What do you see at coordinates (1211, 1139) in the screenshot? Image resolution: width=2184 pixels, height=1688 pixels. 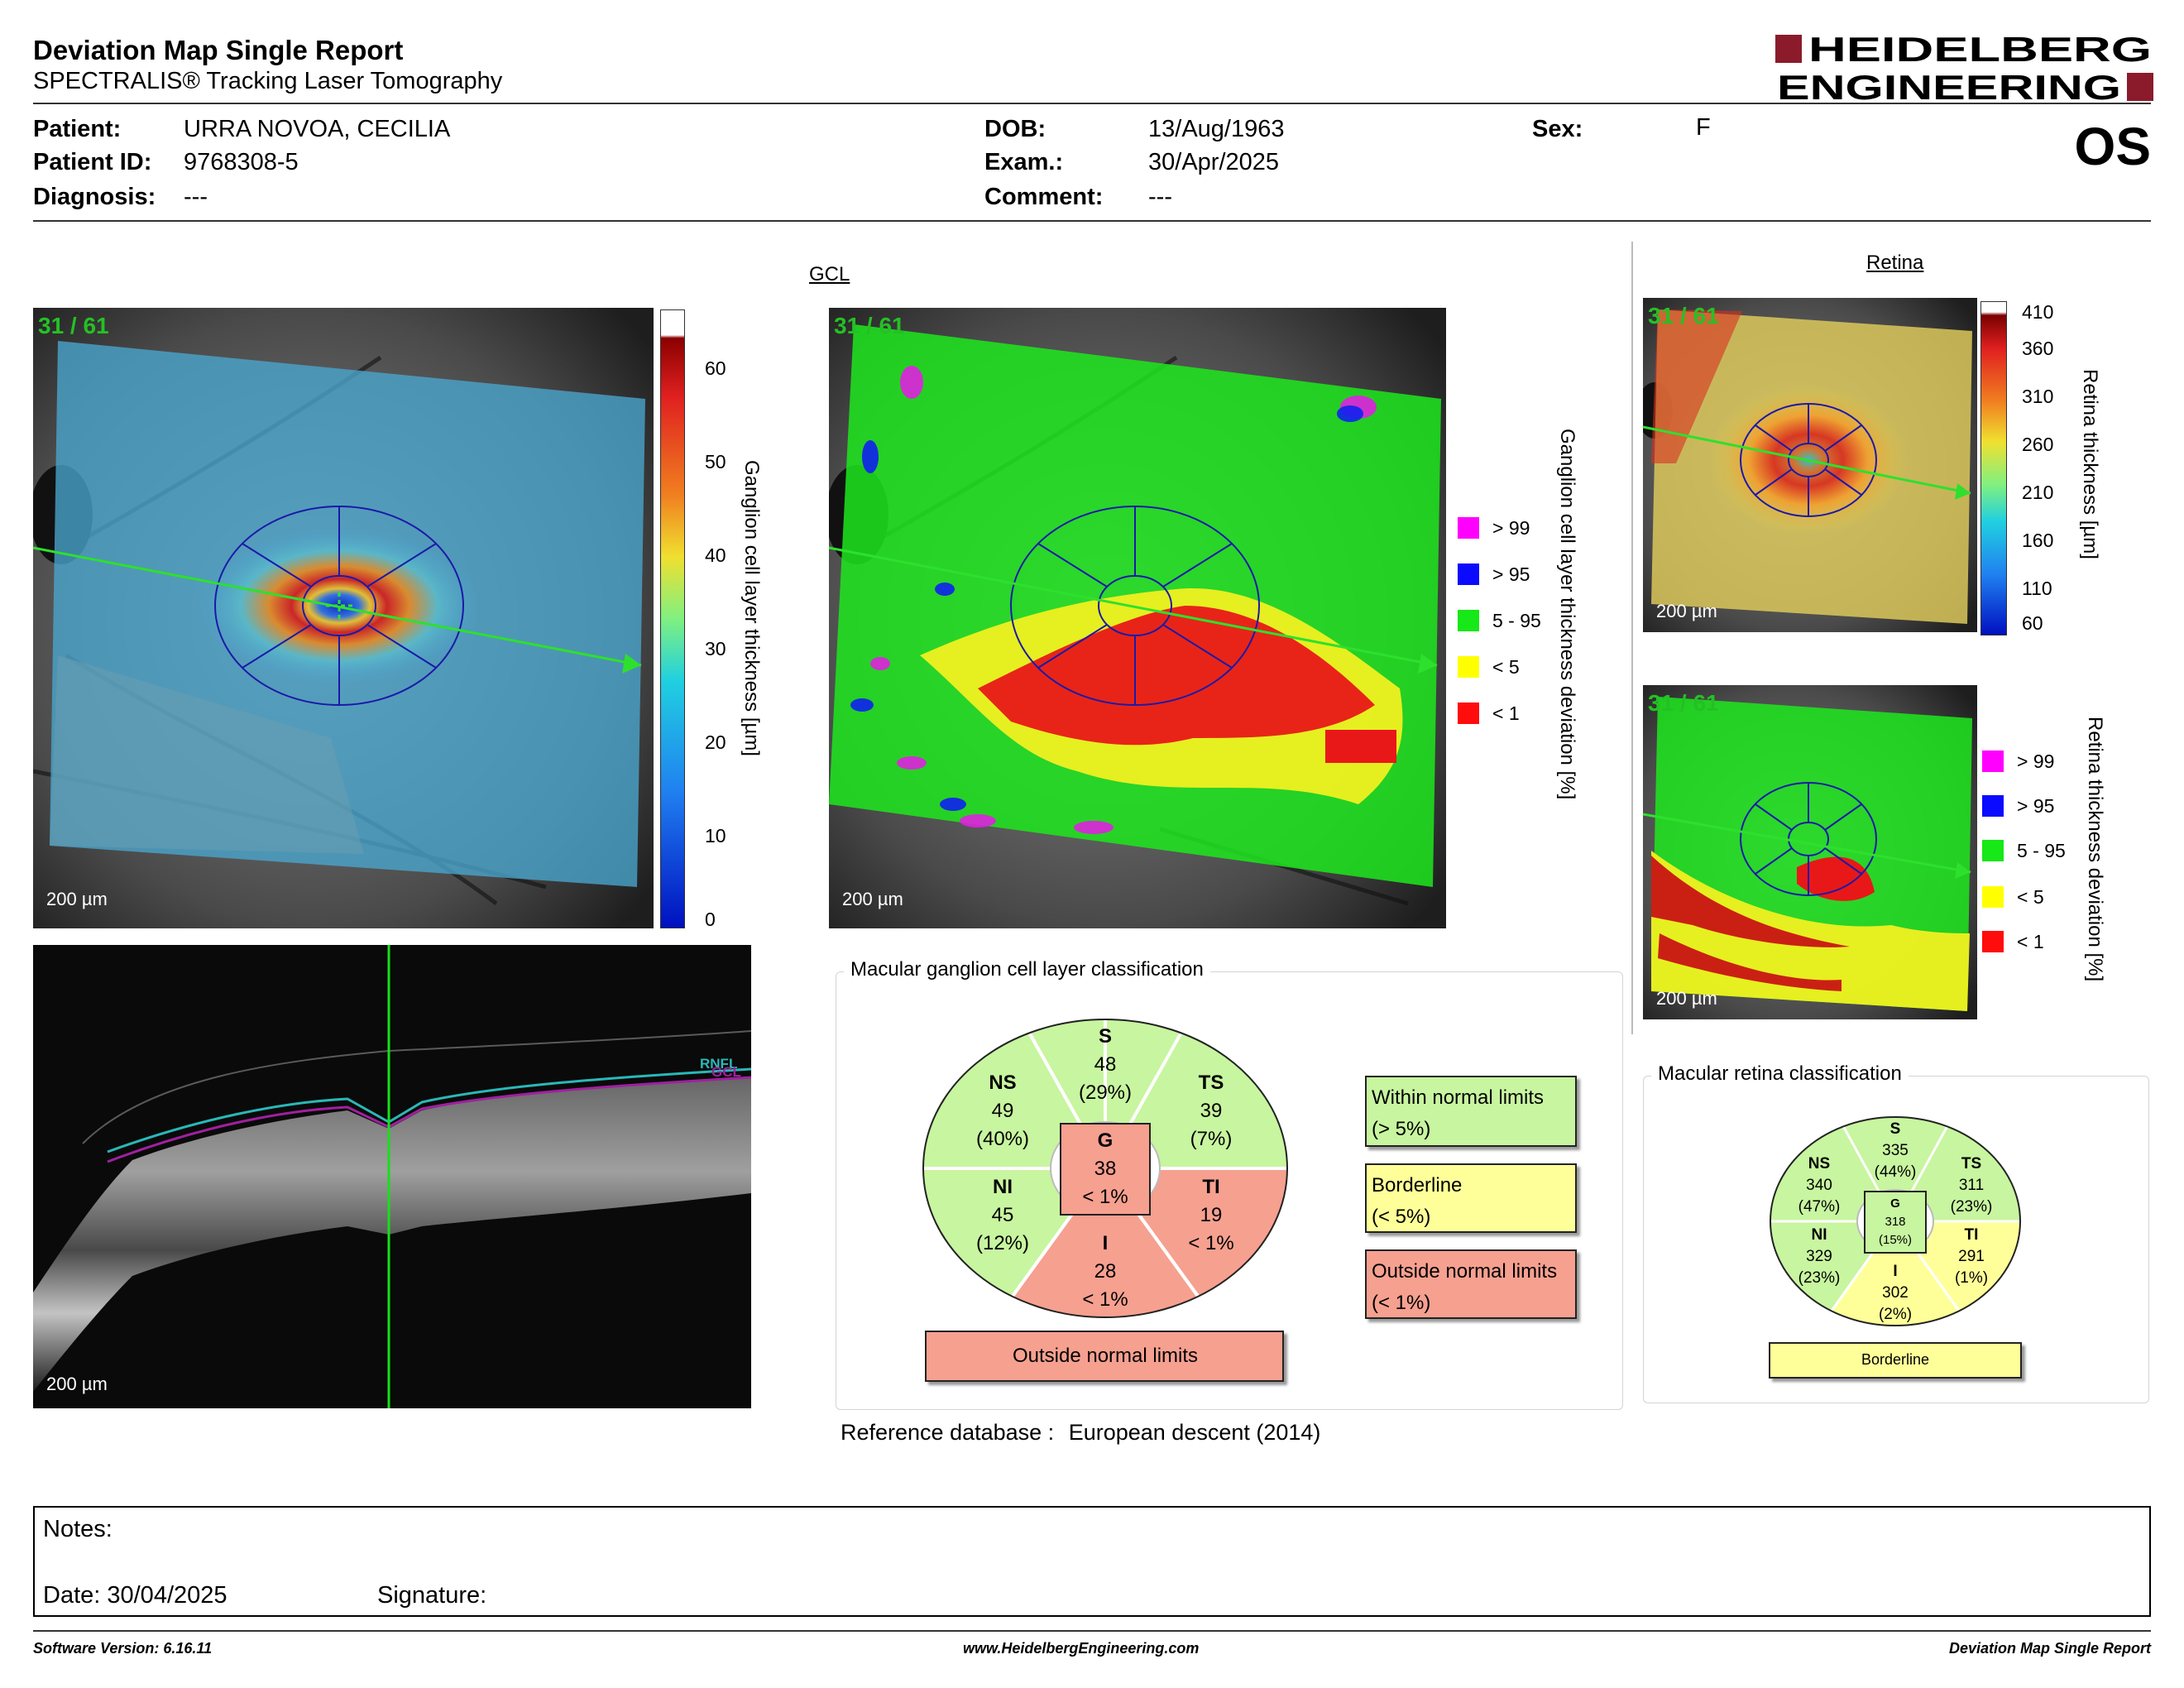 I see `sector-pct: (7%)` at bounding box center [1211, 1139].